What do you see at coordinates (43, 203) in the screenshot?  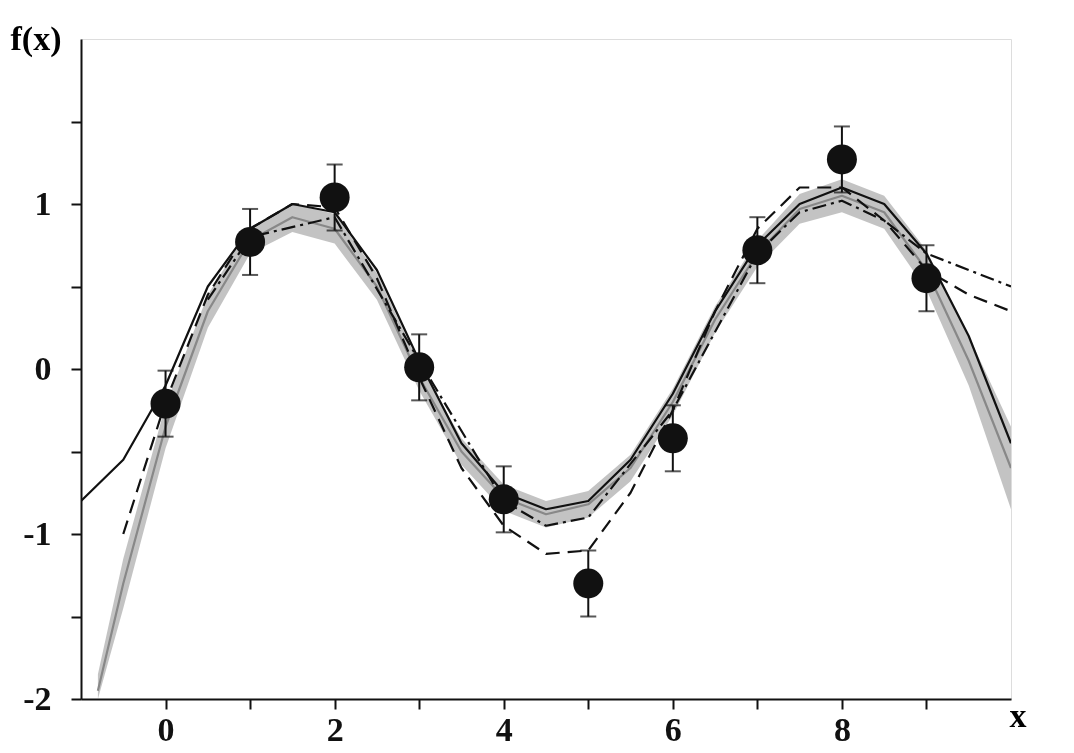 I see `y-tick-label: 1` at bounding box center [43, 203].